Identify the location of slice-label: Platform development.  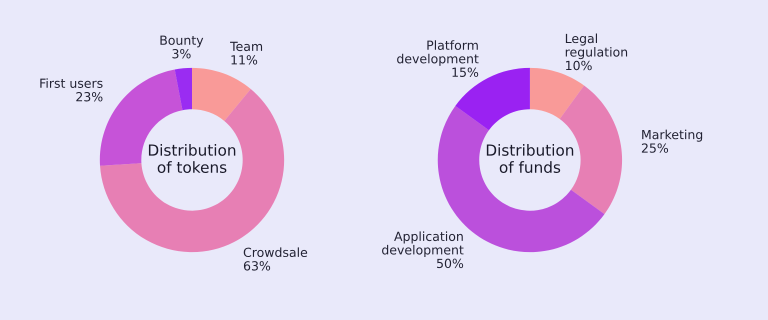
(438, 53).